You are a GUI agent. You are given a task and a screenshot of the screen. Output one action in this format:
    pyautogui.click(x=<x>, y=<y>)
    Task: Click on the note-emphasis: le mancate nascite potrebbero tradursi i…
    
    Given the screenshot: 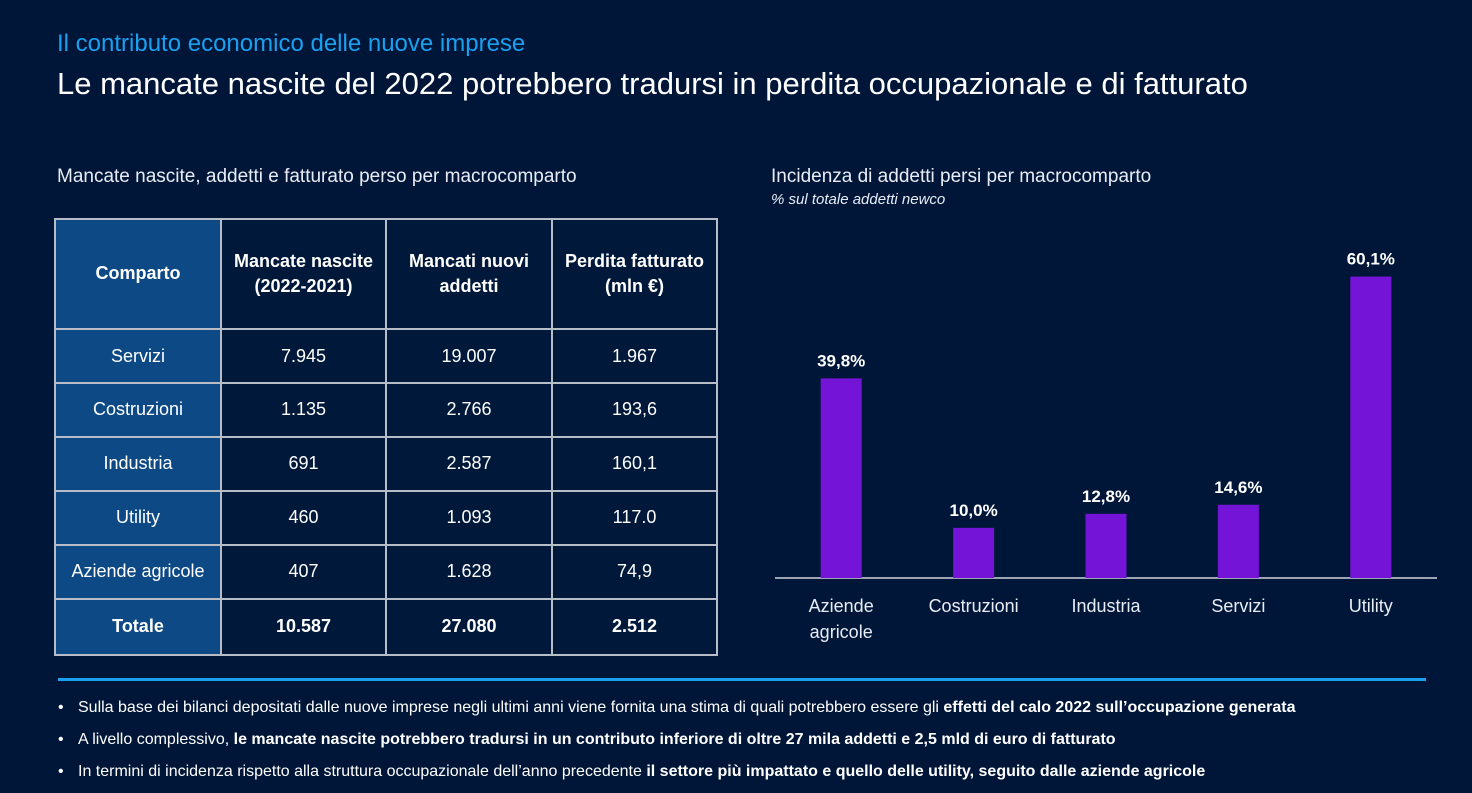 What is the action you would take?
    pyautogui.click(x=674, y=739)
    